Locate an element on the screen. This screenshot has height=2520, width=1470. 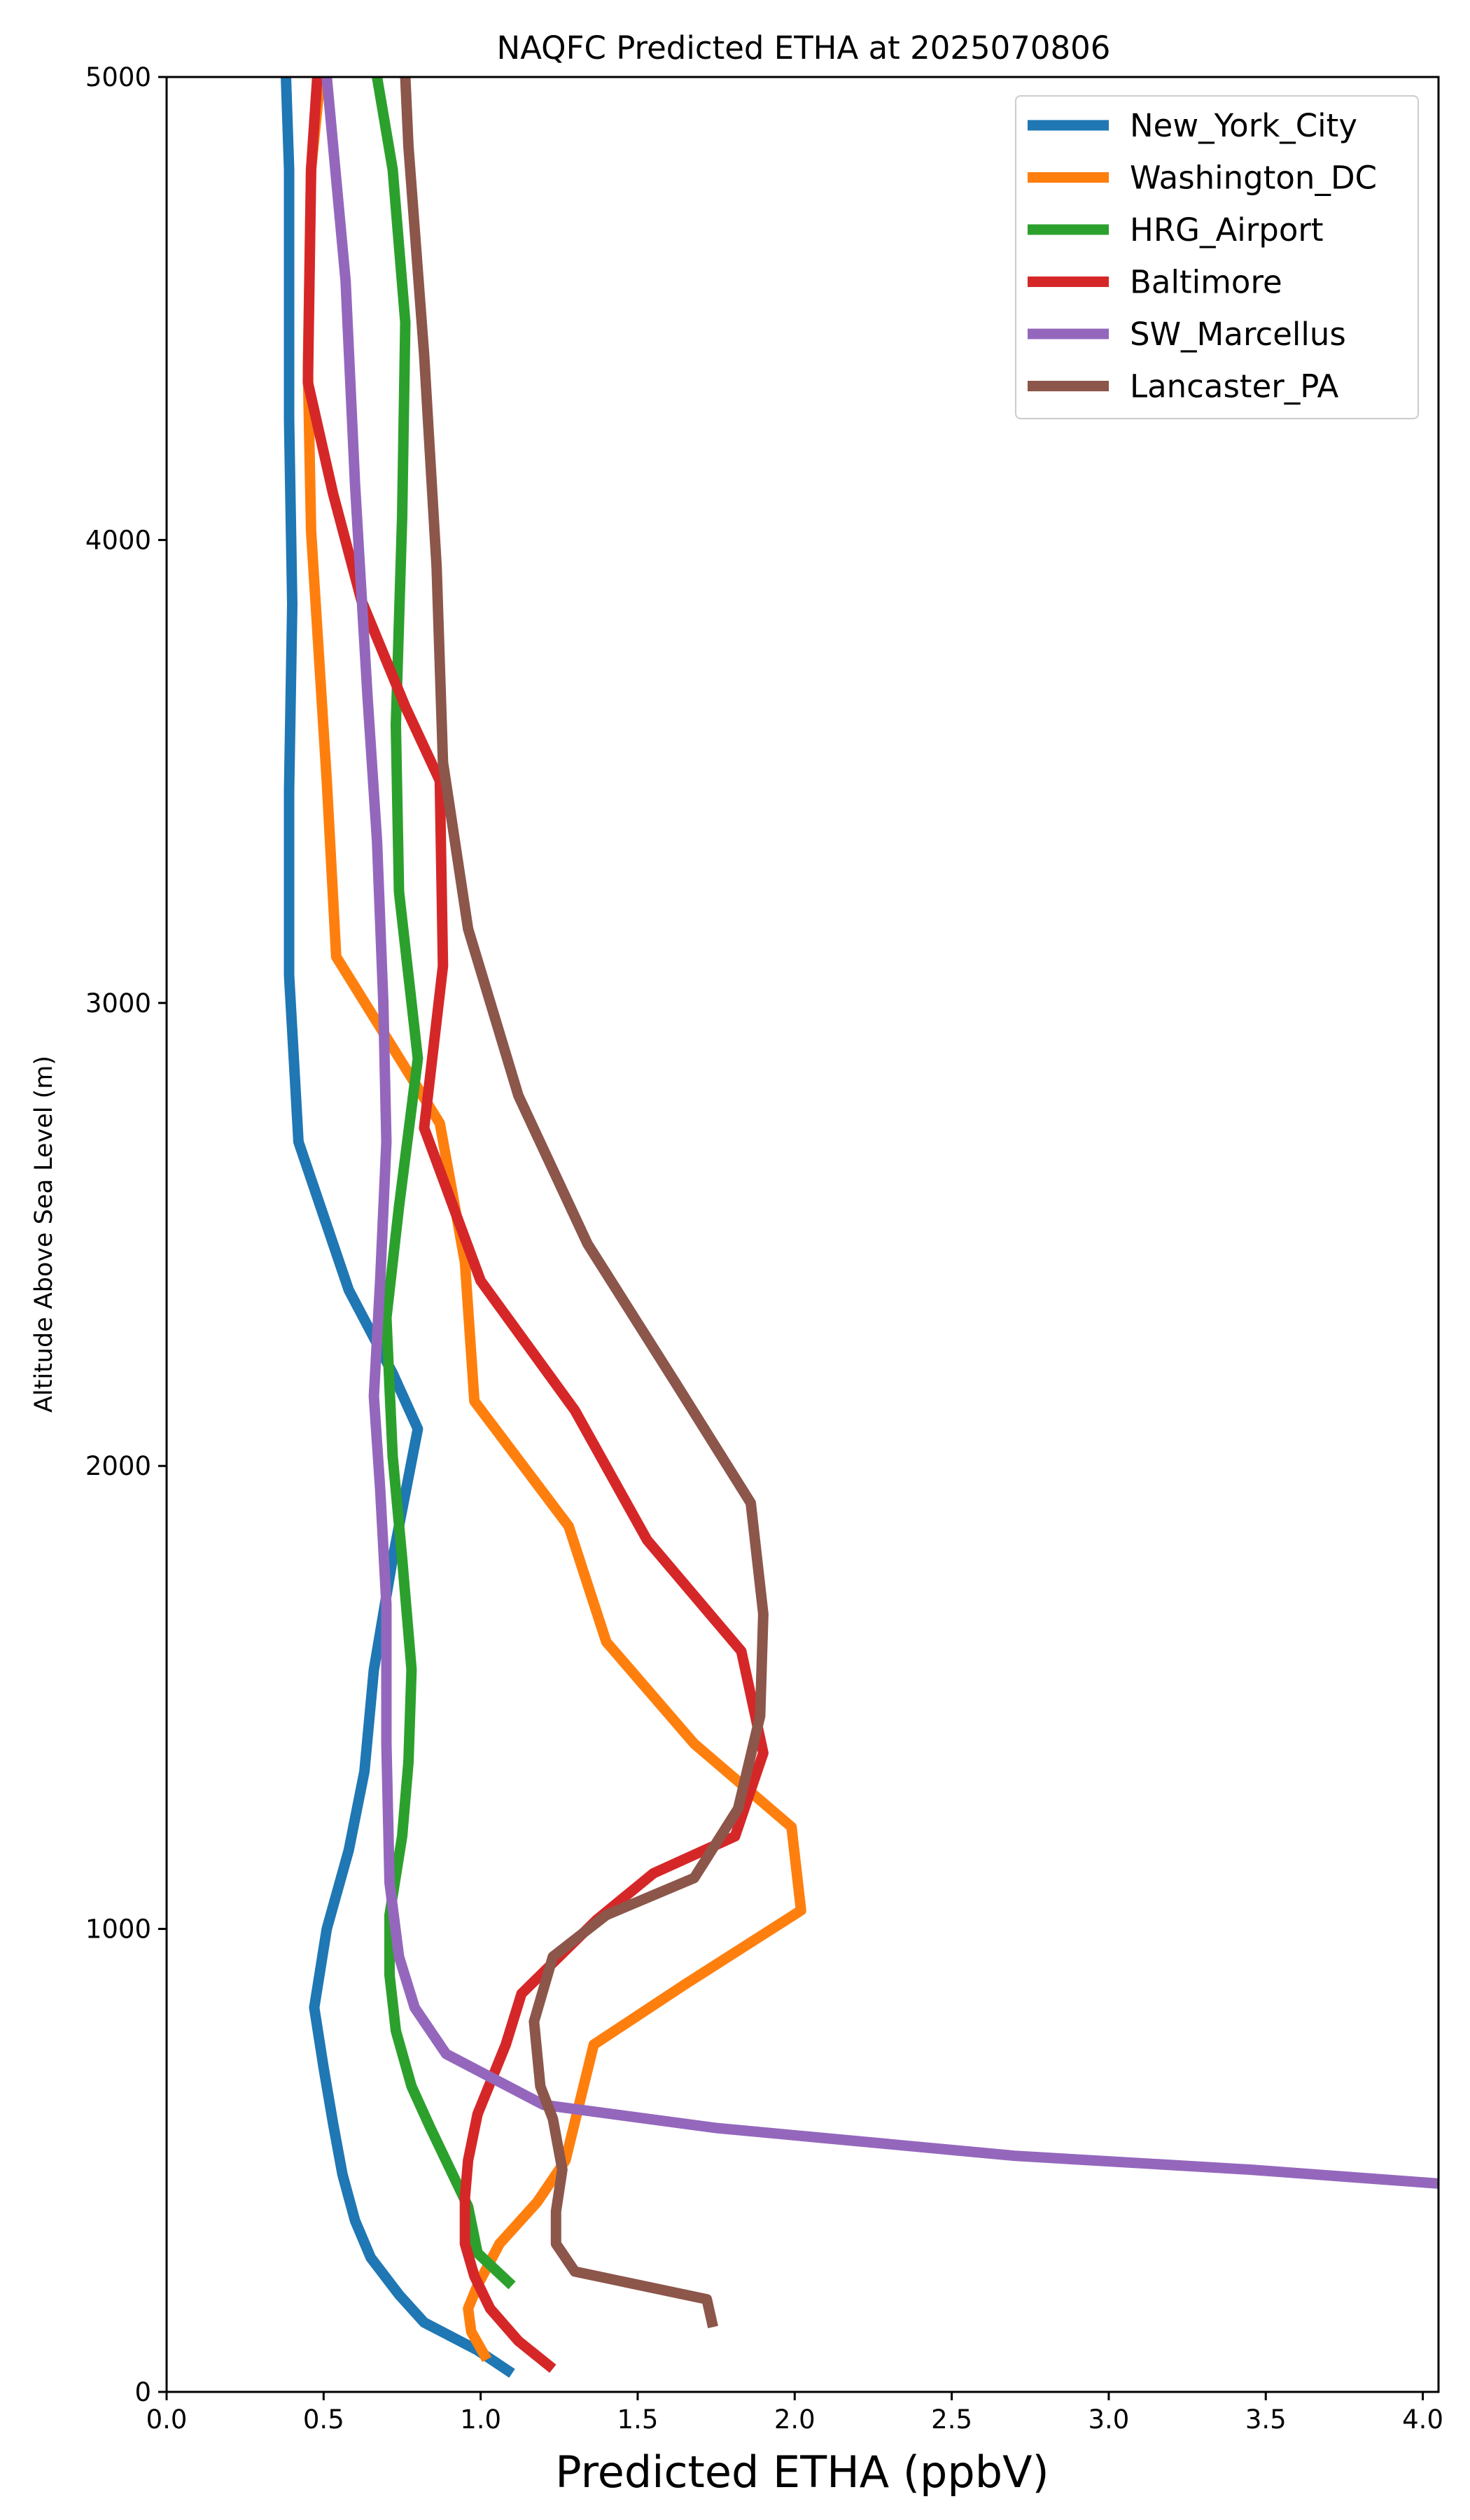
x-tick-label: 3.0 is located at coordinates (1109, 2419).